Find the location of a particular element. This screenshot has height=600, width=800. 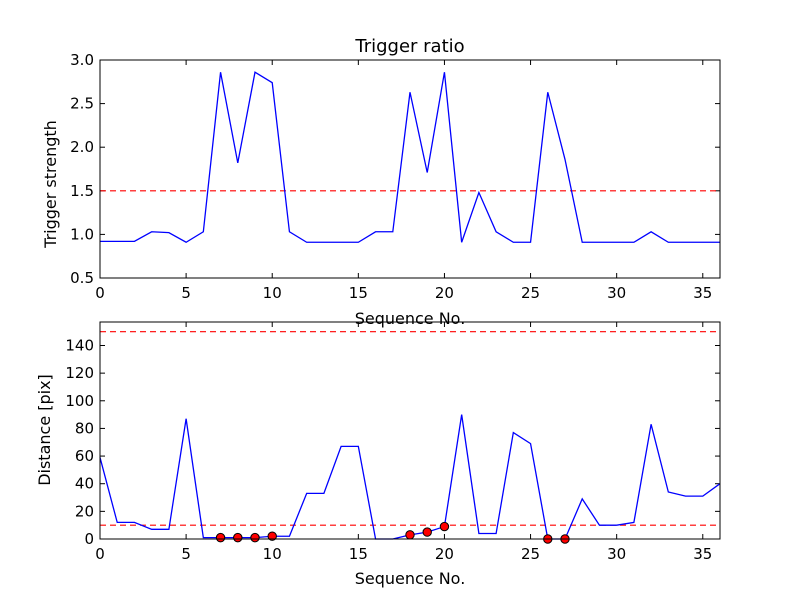

y-tick-label: 20 is located at coordinates (84, 511).